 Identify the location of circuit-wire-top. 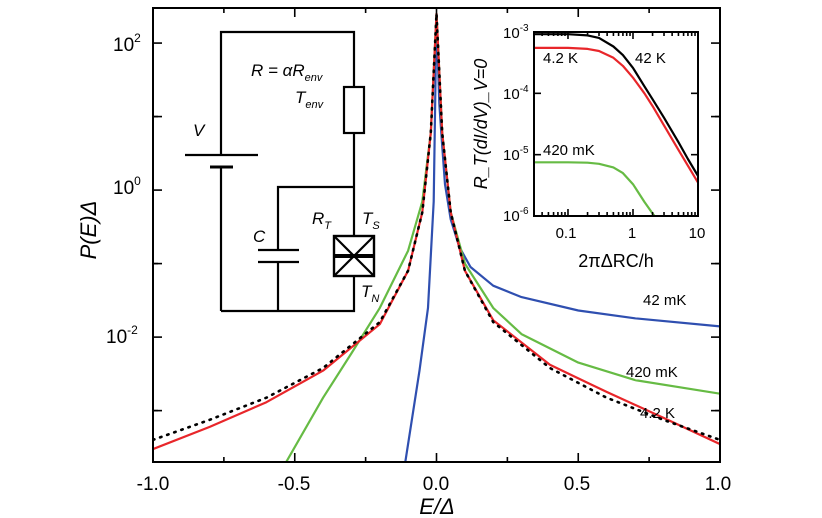
(287, 58).